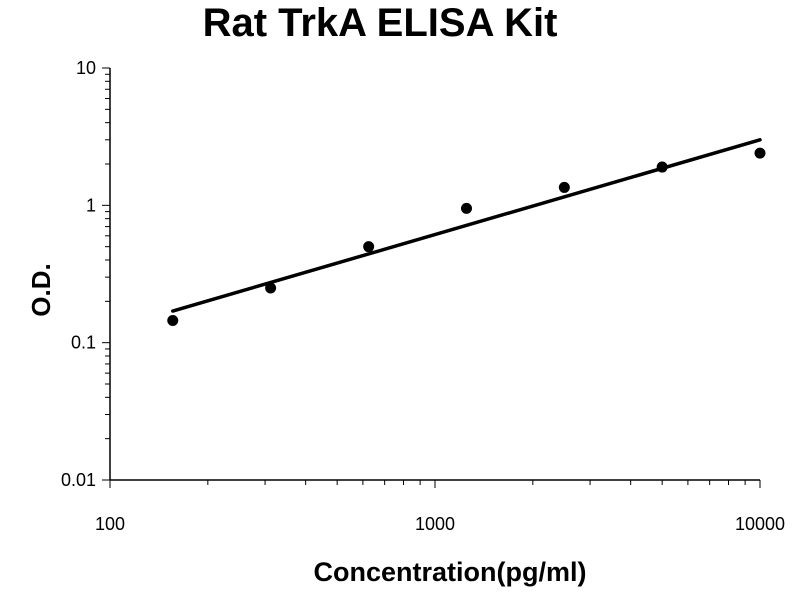 The width and height of the screenshot is (800, 600). I want to click on x-tick-label: 10000, so click(760, 524).